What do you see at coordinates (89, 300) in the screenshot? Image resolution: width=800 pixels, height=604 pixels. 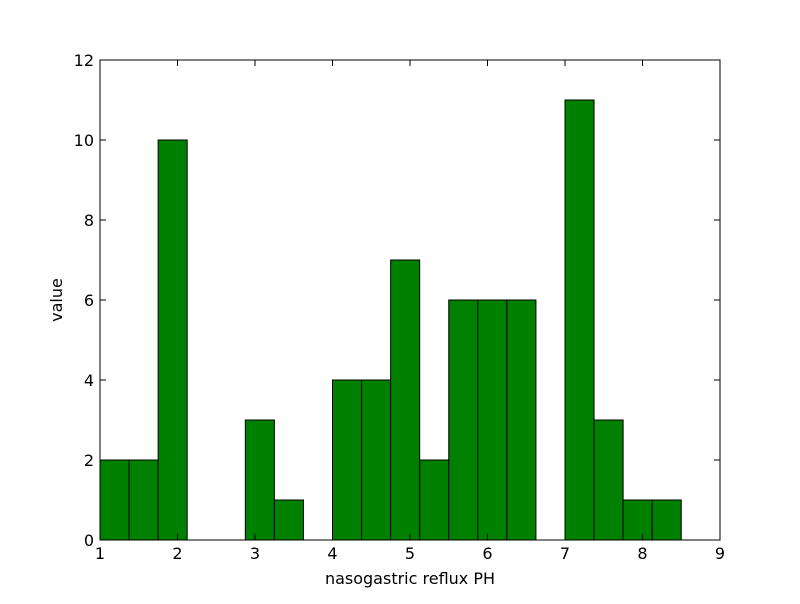 I see `y-tick-label-6: 6` at bounding box center [89, 300].